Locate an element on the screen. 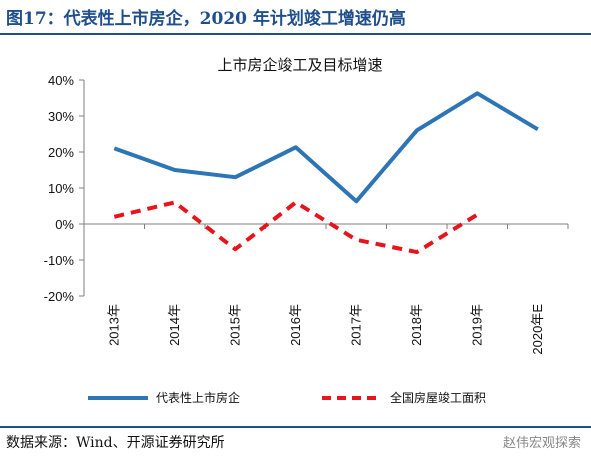 The width and height of the screenshot is (591, 461). x-tick-label: 2017年 is located at coordinates (355, 325).